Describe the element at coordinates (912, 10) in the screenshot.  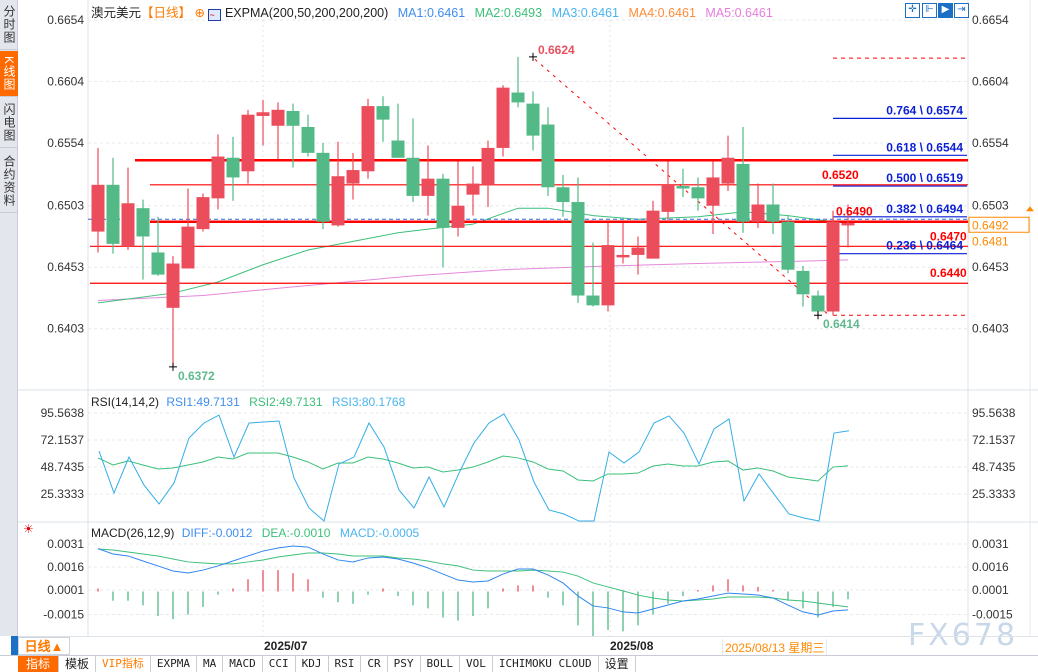
I see `crosshair-icon: ✛` at that location.